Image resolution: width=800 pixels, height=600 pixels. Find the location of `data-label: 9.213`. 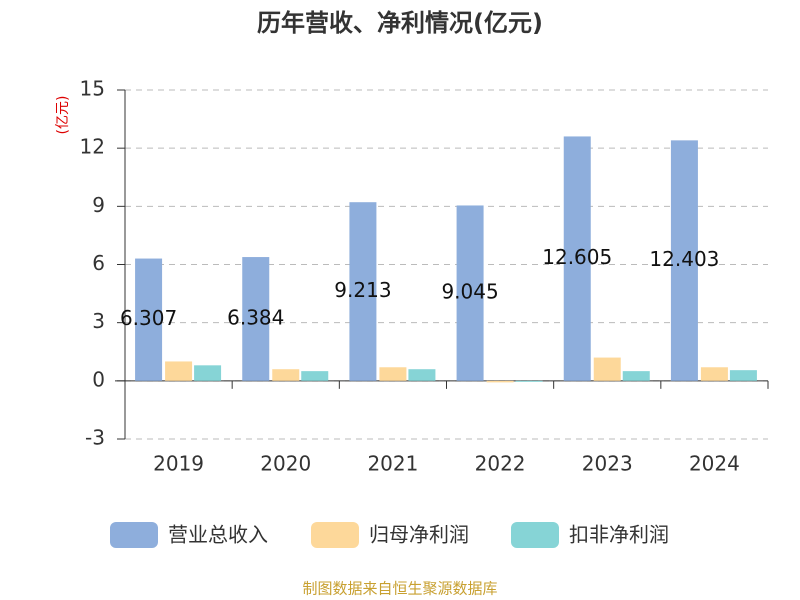

data-label: 9.213 is located at coordinates (362, 290).